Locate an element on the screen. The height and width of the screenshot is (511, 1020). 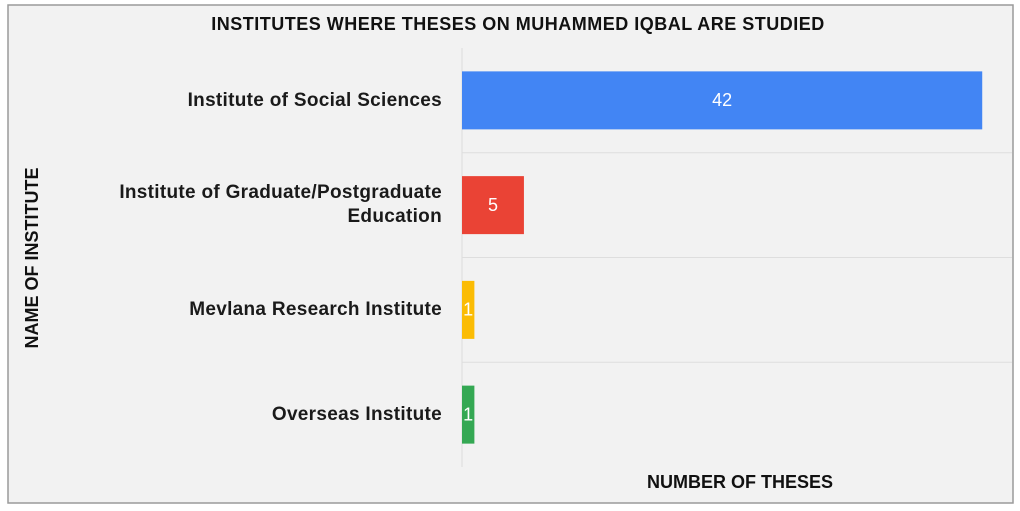
category-label-box: Mevlana Research Institute is located at coordinates (315, 309).